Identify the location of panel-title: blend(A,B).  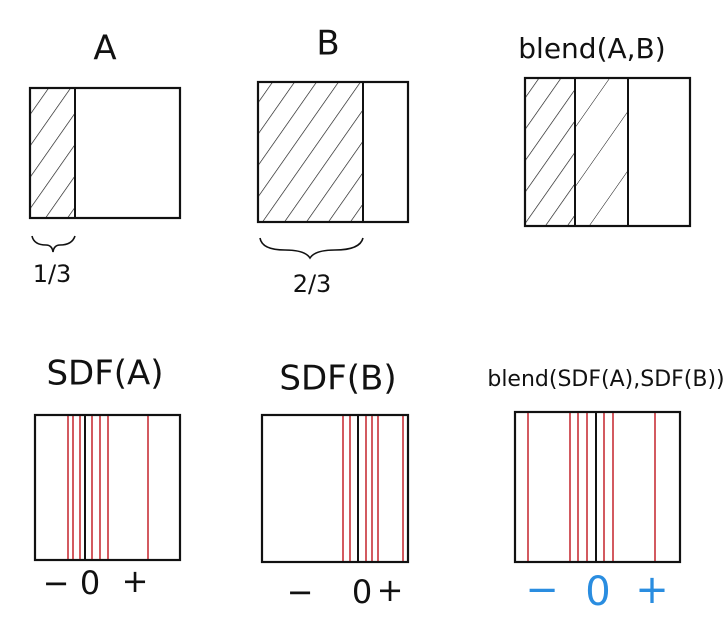
(591, 48).